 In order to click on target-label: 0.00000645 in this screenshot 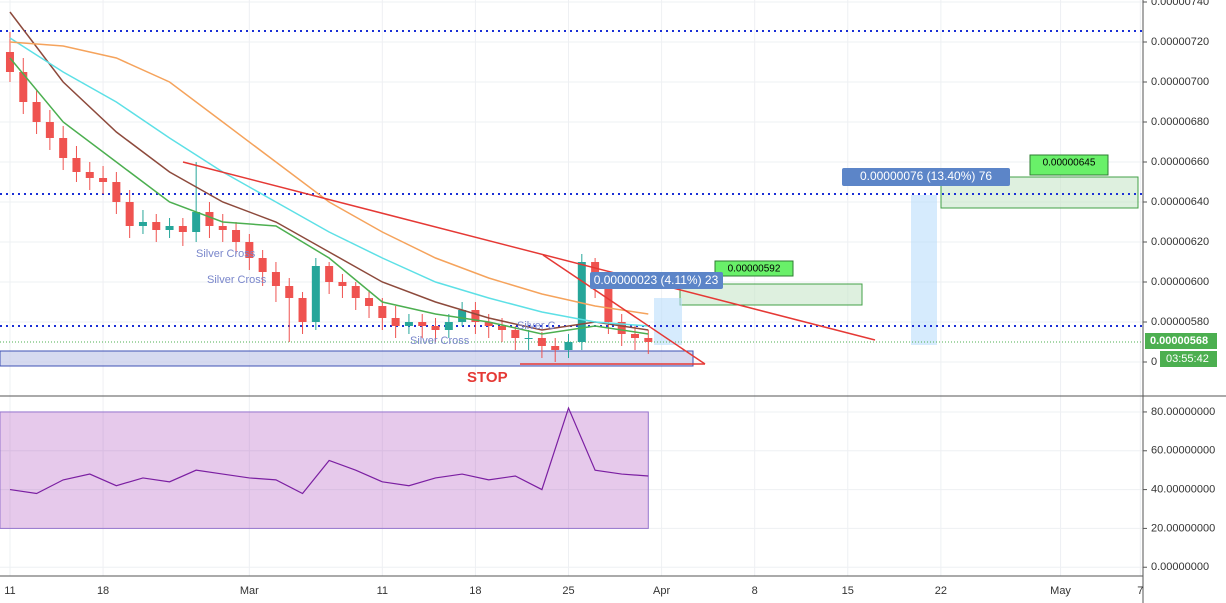, I will do `click(1069, 163)`.